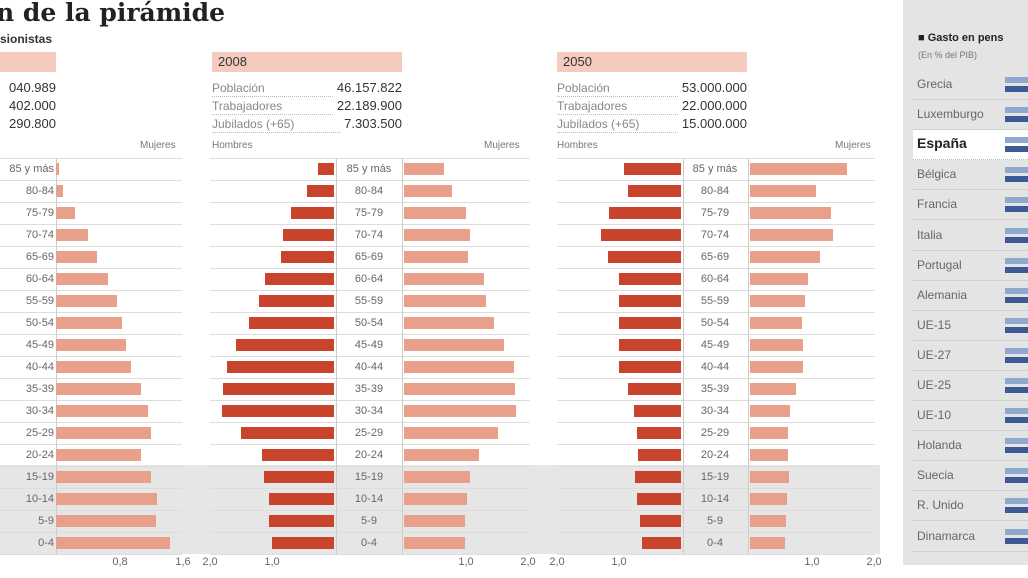  What do you see at coordinates (937, 204) in the screenshot?
I see `country-name: Francia` at bounding box center [937, 204].